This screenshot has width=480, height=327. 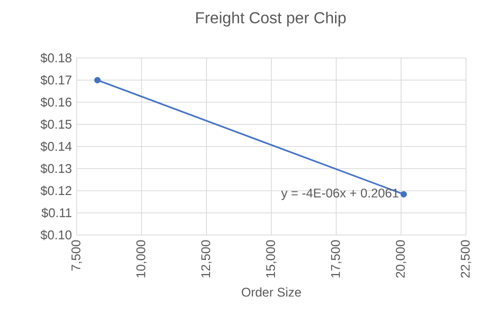 I want to click on y-tick-label: $0.11, so click(x=56, y=213).